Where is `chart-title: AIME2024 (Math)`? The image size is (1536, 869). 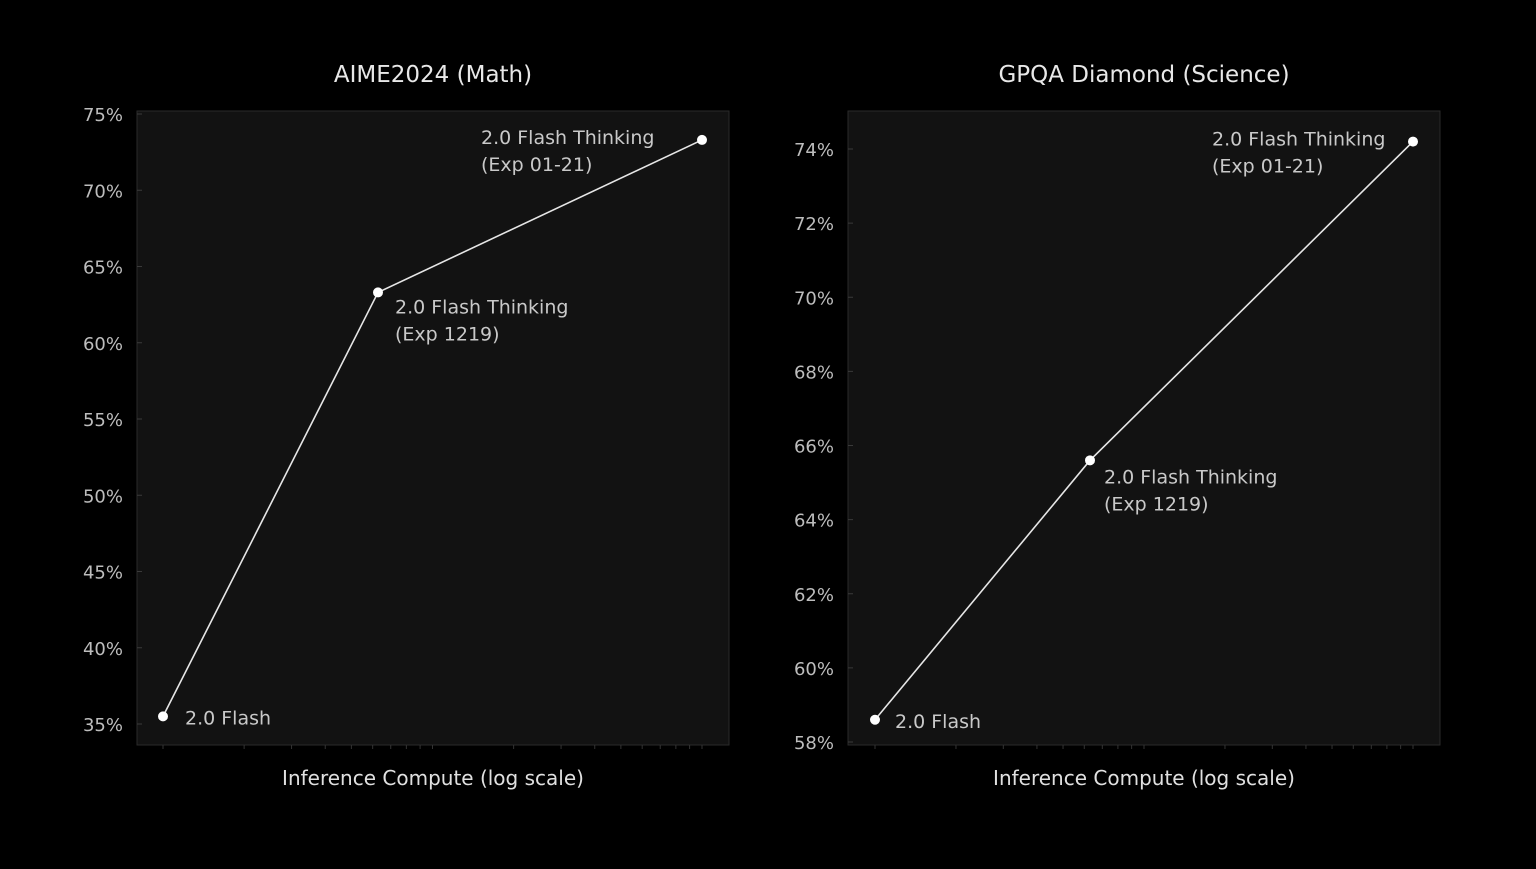 chart-title: AIME2024 (Math) is located at coordinates (433, 75).